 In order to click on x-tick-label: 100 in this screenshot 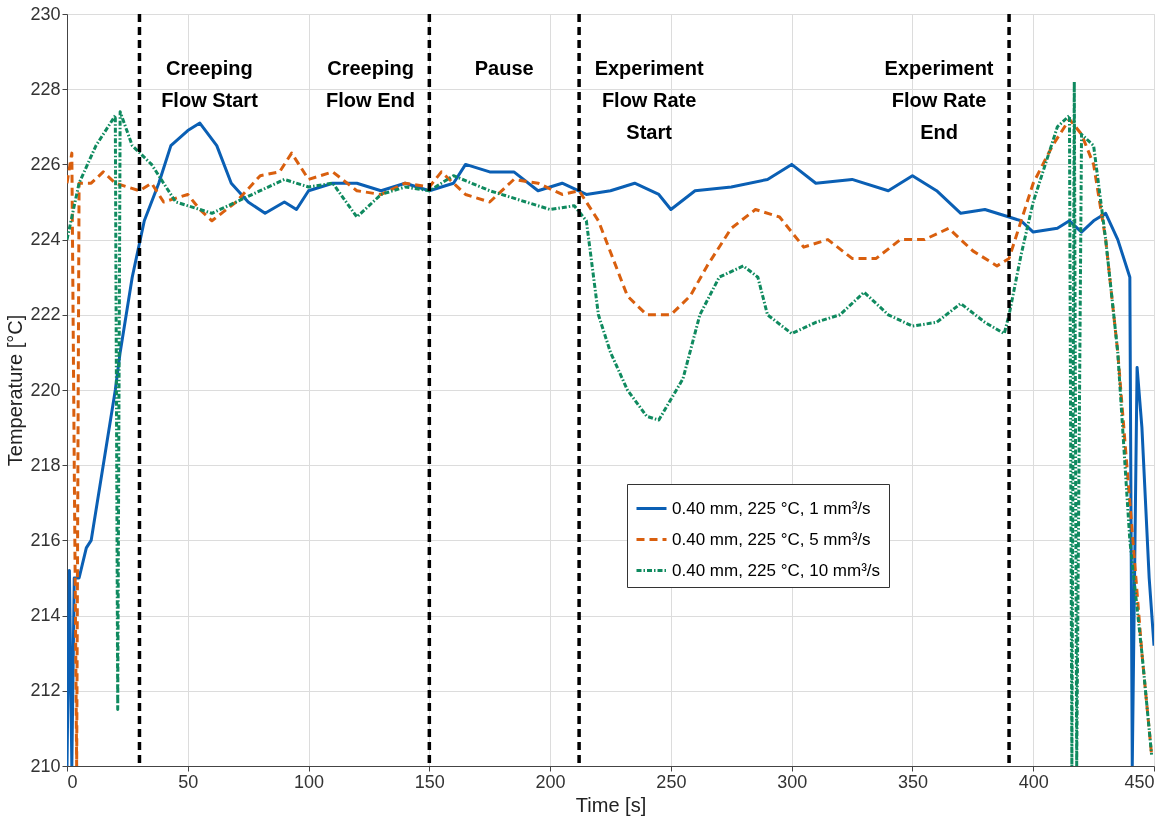, I will do `click(309, 781)`.